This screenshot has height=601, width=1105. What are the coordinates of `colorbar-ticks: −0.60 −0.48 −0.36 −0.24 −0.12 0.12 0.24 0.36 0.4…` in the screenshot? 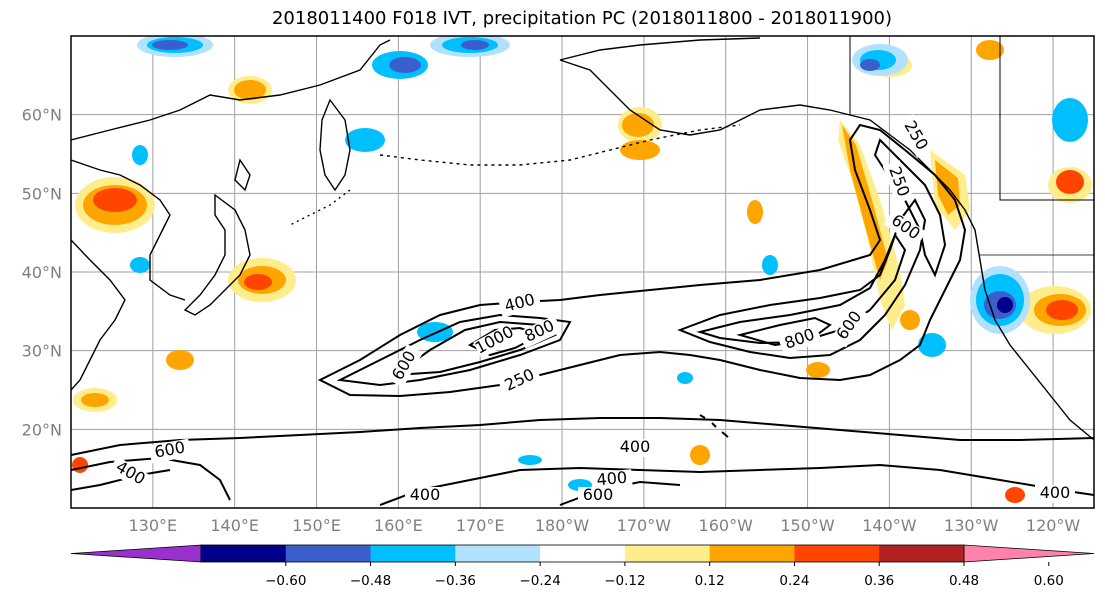 It's located at (664, 575).